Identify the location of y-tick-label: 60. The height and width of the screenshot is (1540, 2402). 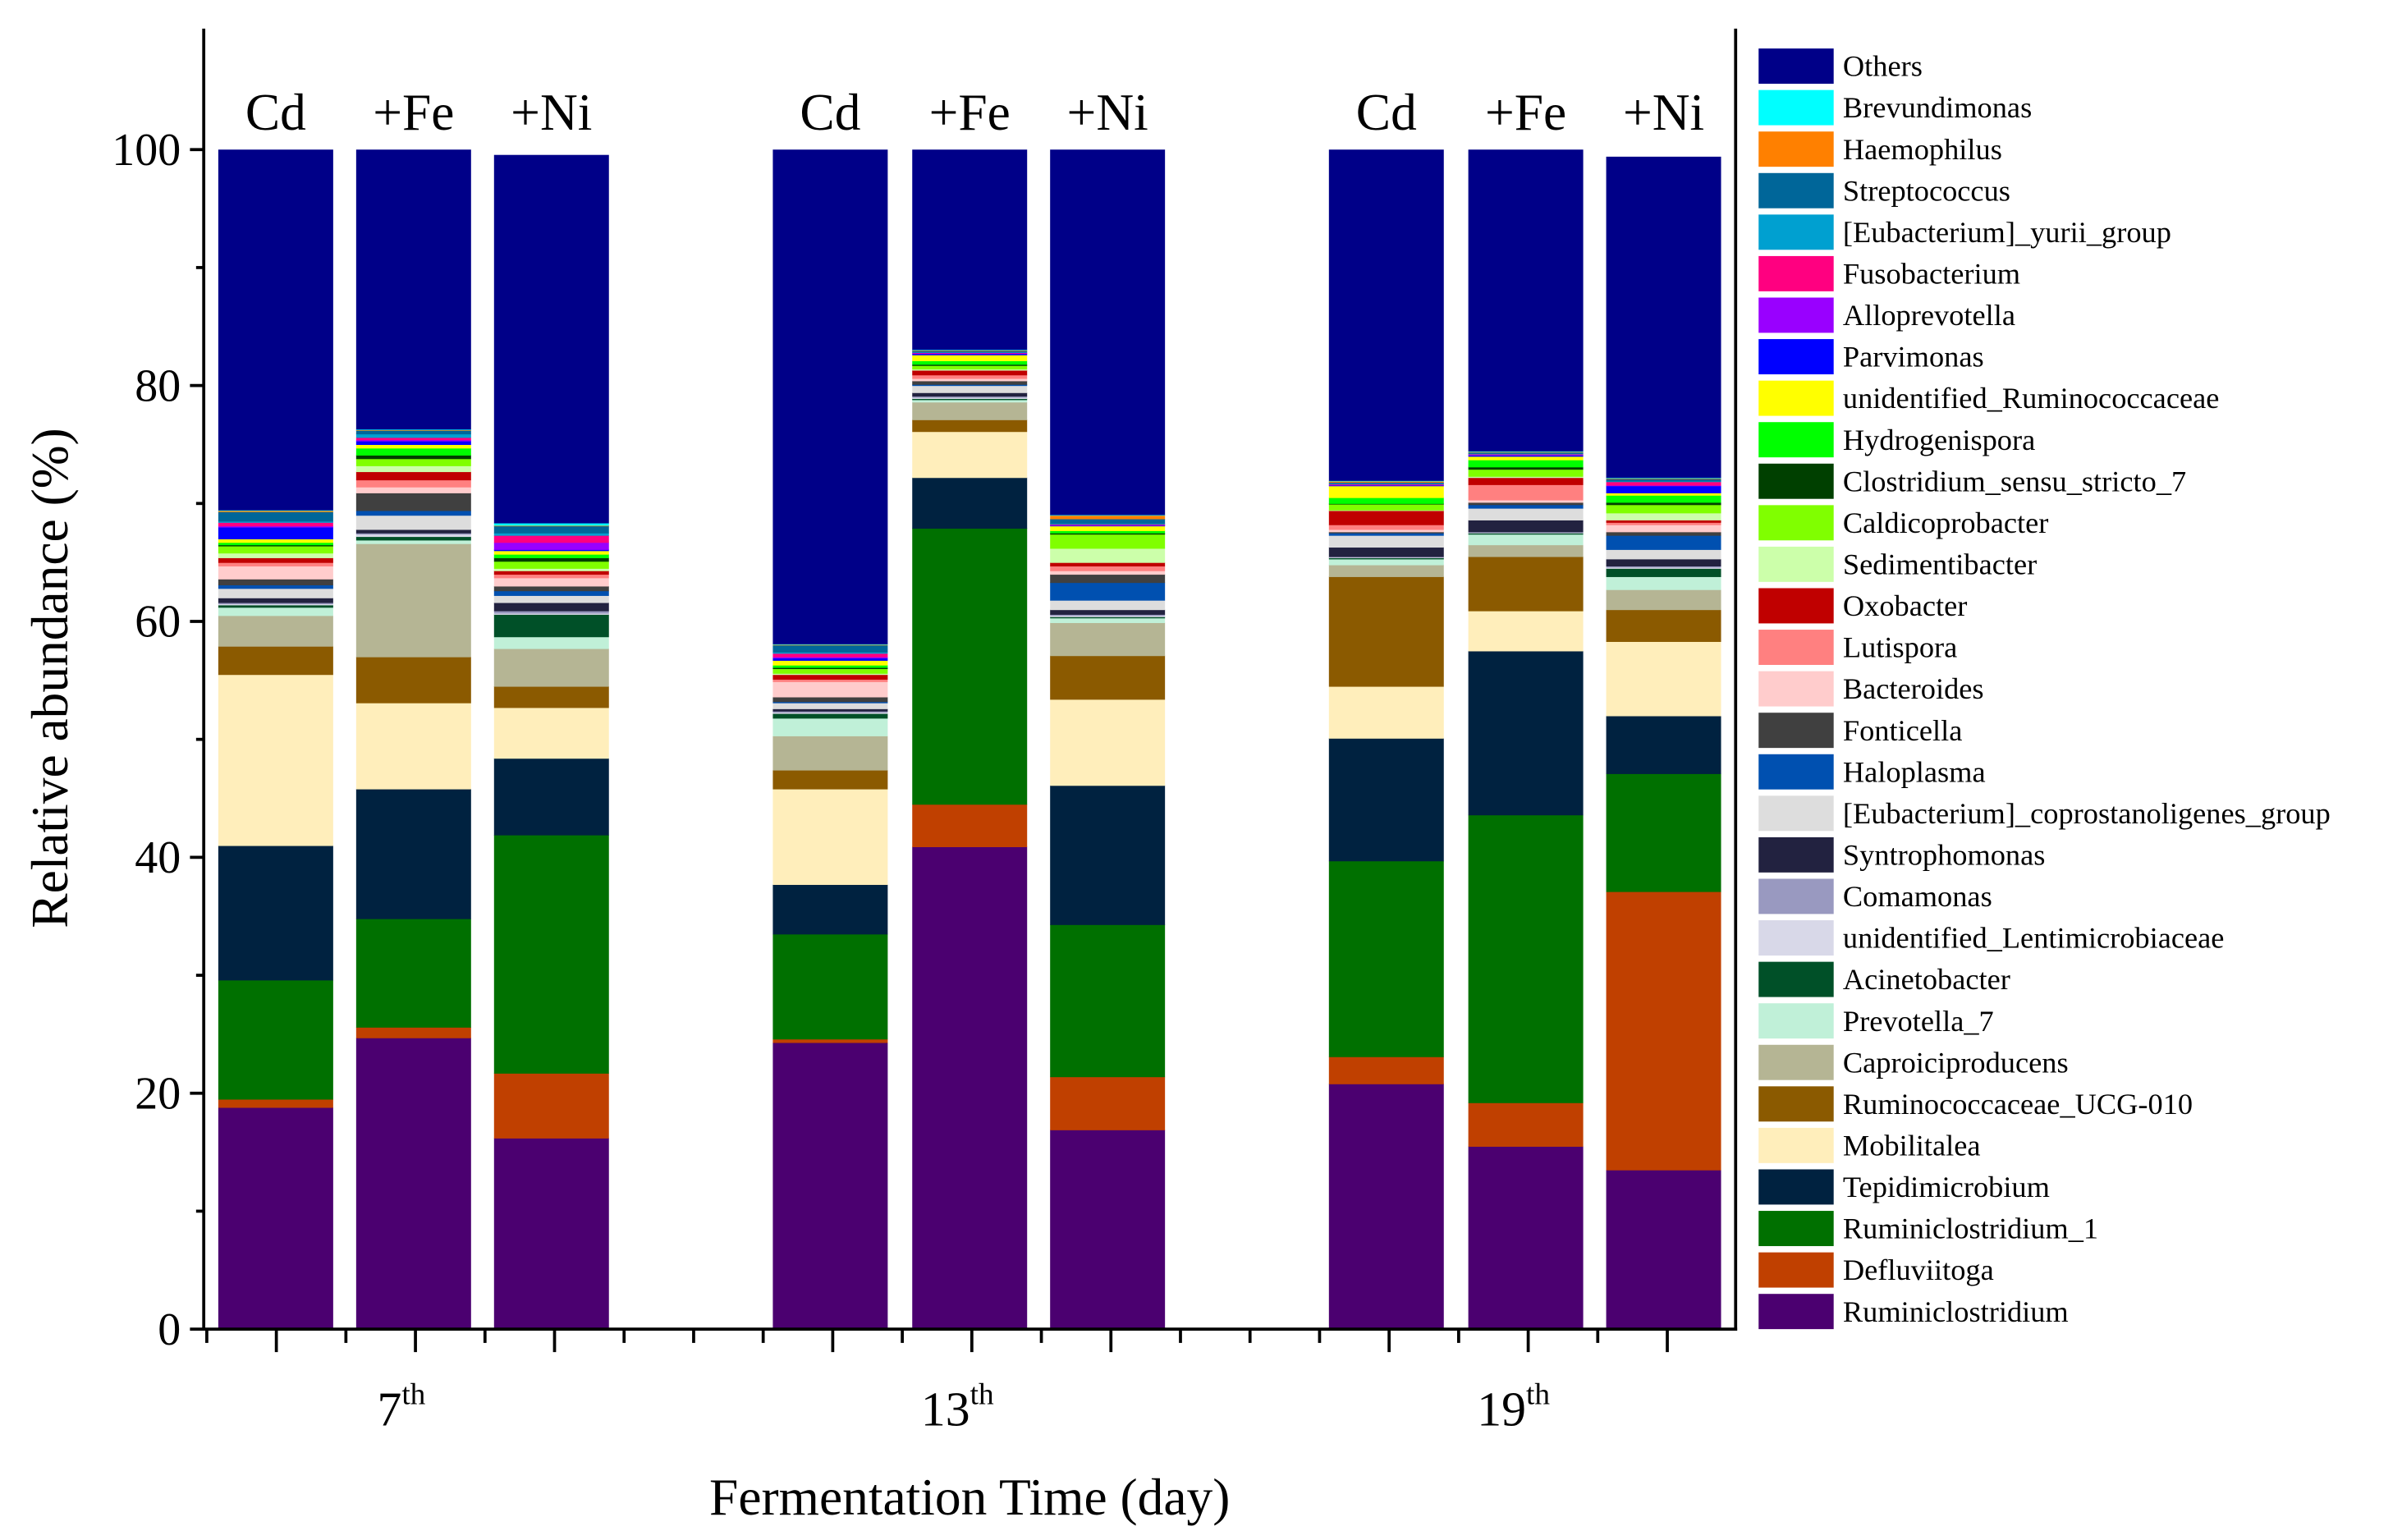
(158, 623).